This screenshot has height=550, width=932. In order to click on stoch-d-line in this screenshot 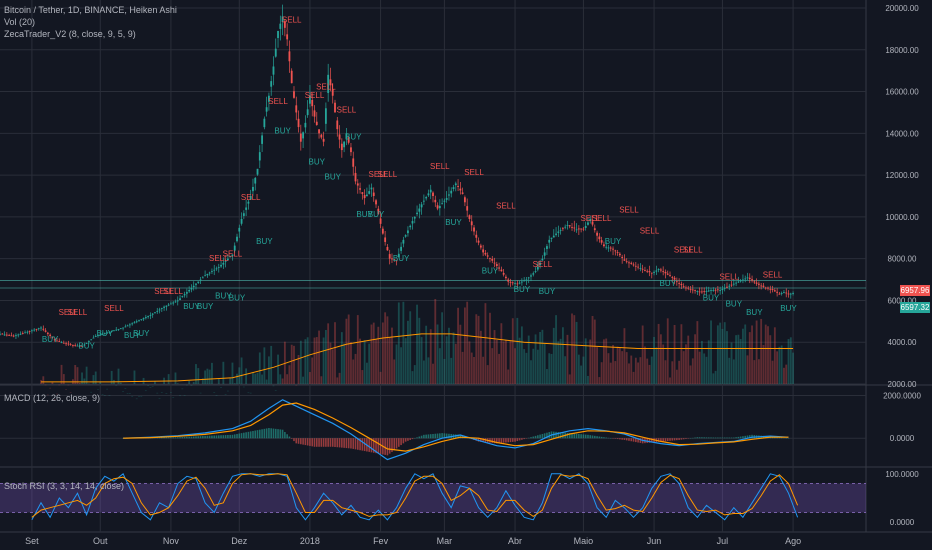, I will do `click(415, 495)`.